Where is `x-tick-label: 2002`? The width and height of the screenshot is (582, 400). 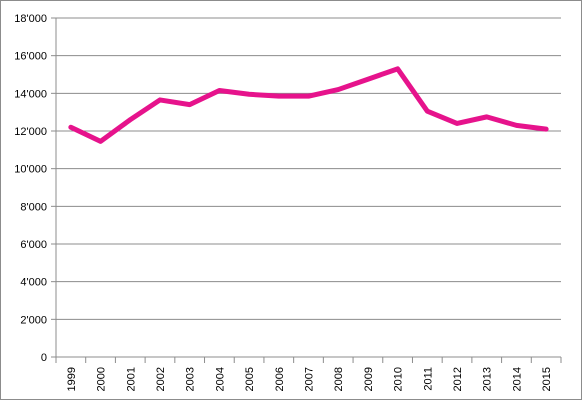 x-tick-label: 2002 is located at coordinates (161, 379).